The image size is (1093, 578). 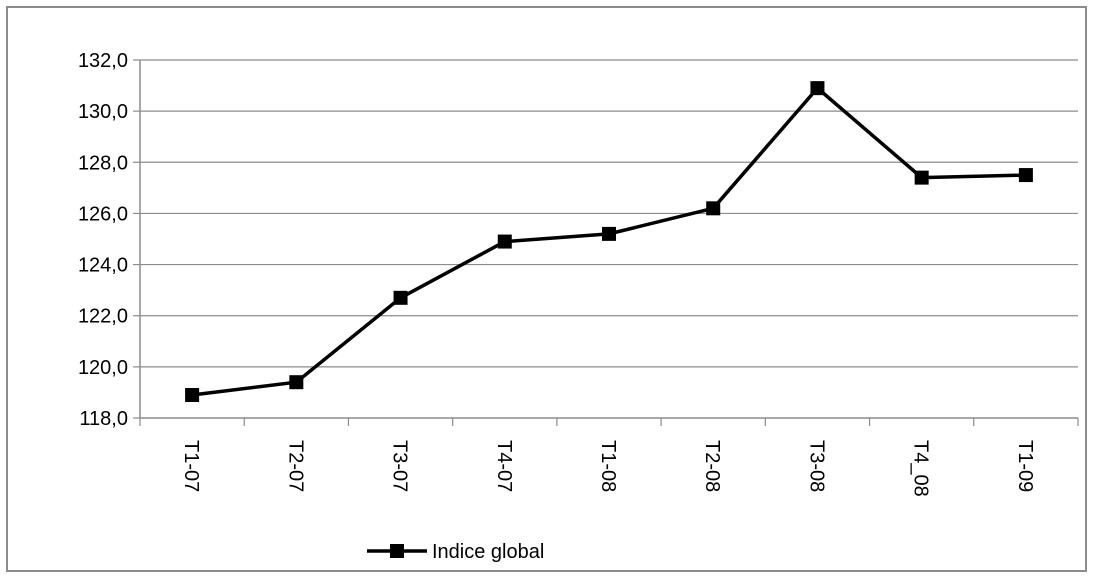 What do you see at coordinates (191, 466) in the screenshot?
I see `x-tick-label: T1-07` at bounding box center [191, 466].